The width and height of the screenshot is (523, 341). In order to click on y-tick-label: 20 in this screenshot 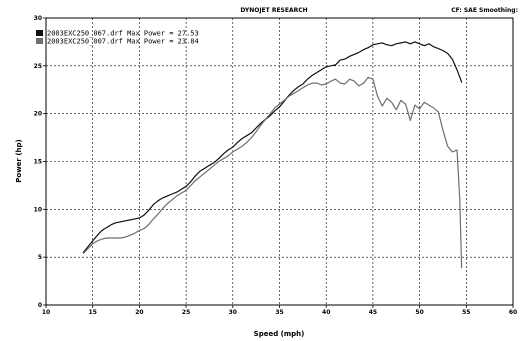, I will do `click(38, 114)`.